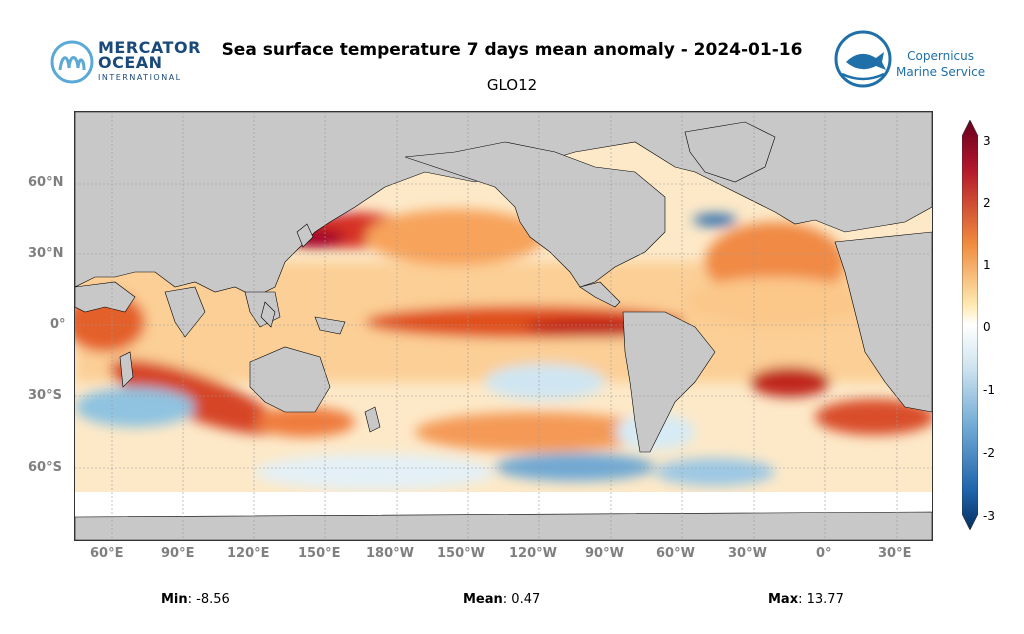 The width and height of the screenshot is (1024, 634). Describe the element at coordinates (248, 553) in the screenshot. I see `lon-label-120e: 120°E` at that location.